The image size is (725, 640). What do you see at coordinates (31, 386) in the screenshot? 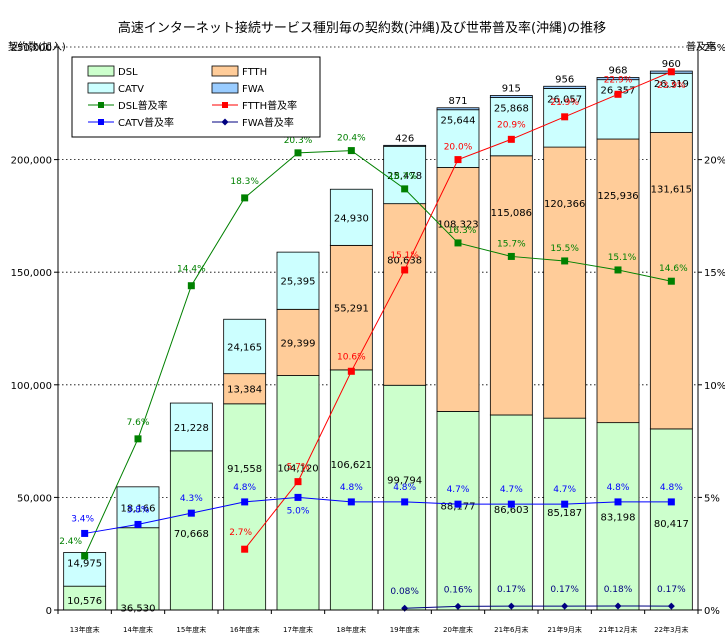
I see `y-left-tick-label: 100,000` at bounding box center [31, 386].